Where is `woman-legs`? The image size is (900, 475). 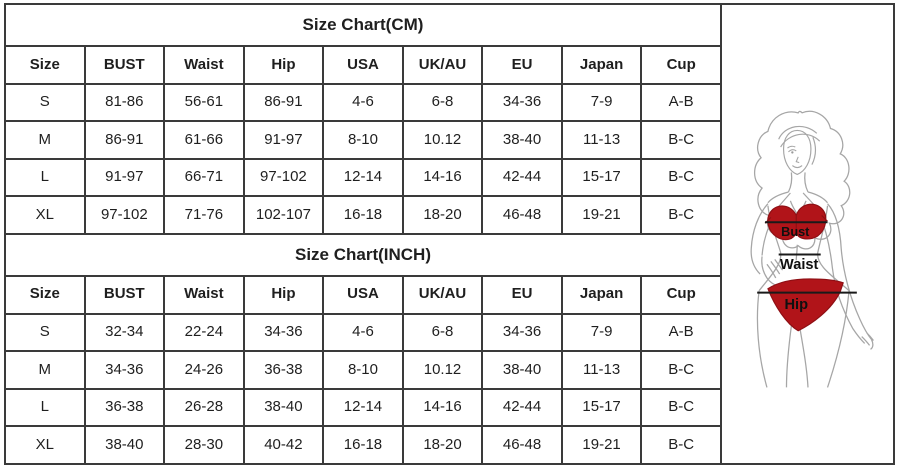 woman-legs is located at coordinates (803, 339).